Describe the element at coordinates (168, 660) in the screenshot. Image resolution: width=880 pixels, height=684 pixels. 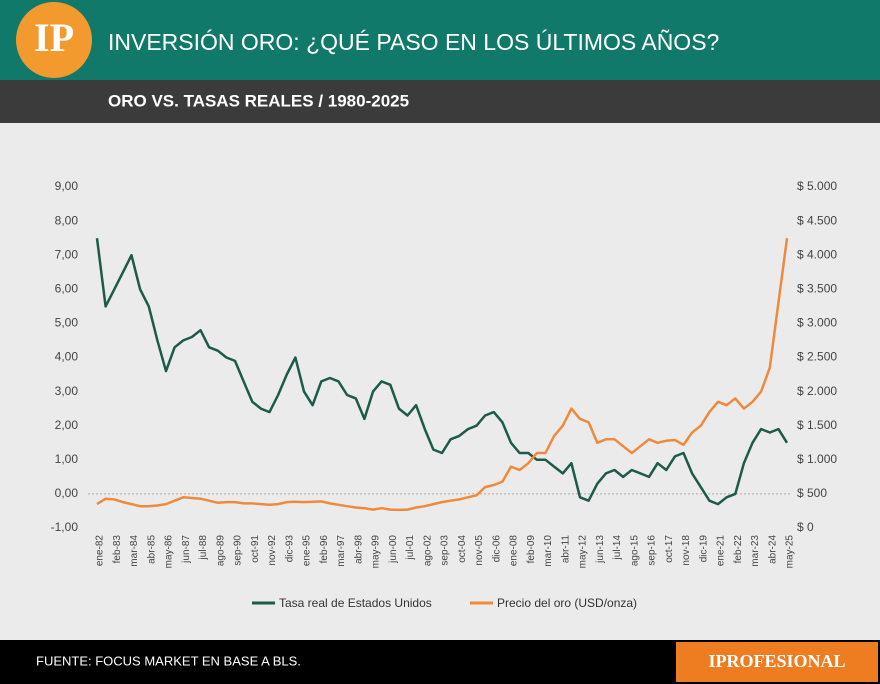
I see `source: FUENTE: FOCUS MARKET EN BASE A BLS.` at that location.